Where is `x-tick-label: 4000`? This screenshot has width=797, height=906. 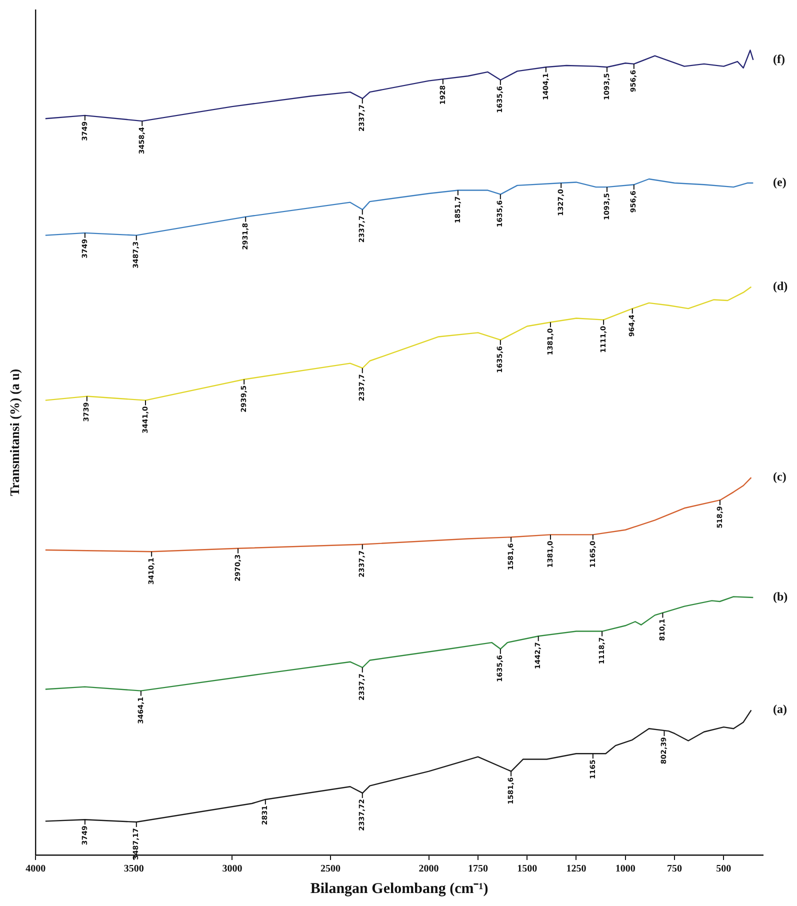 x-tick-label: 4000 is located at coordinates (36, 869).